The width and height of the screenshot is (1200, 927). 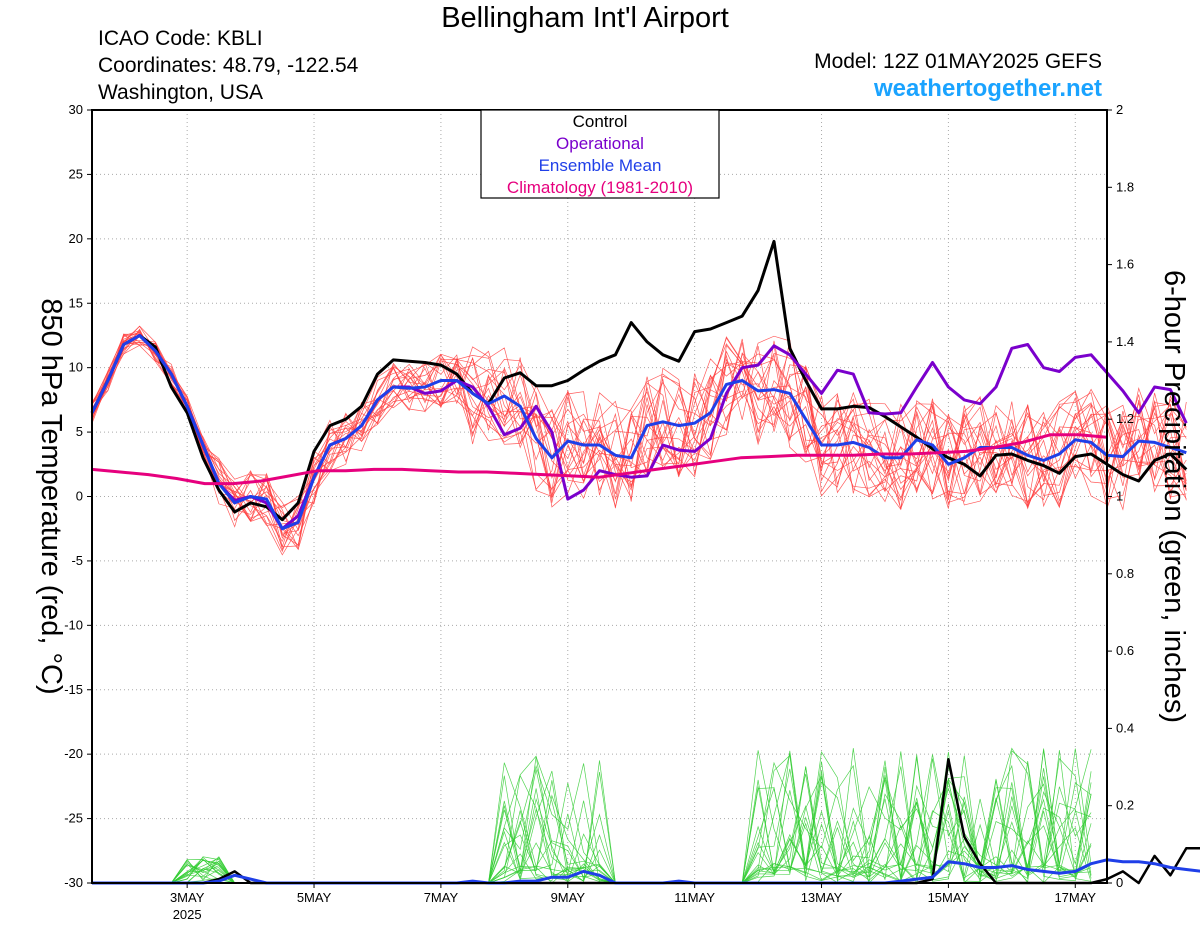 I want to click on coordinates: Coordinates: 48.79, -122.54, so click(x=228, y=65).